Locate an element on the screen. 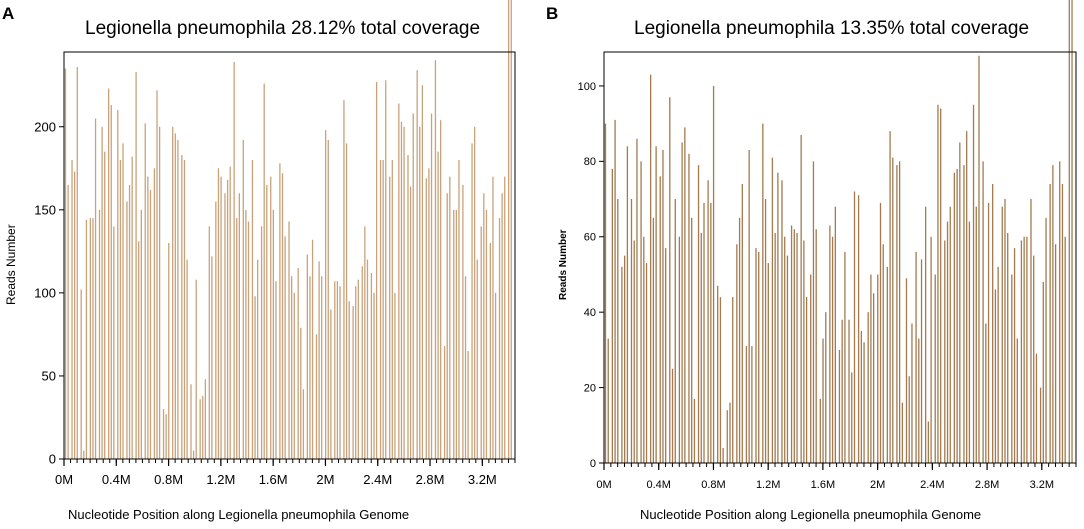  x-tick-label-a-3: 1.2M is located at coordinates (220, 479).